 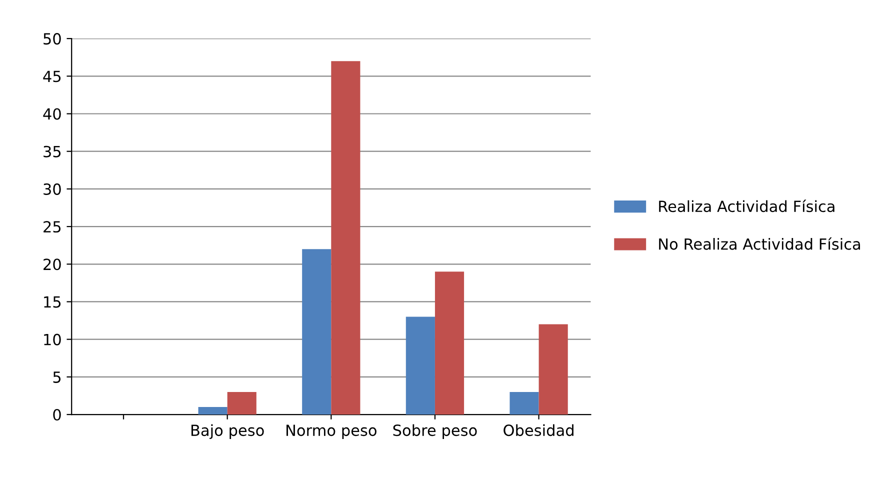 I want to click on y-tick-label: 10, so click(x=52, y=340).